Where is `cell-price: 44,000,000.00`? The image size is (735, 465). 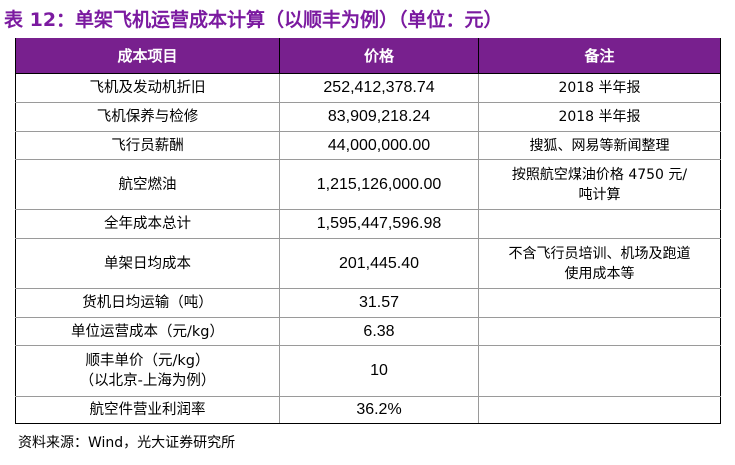
cell-price: 44,000,000.00 is located at coordinates (379, 145).